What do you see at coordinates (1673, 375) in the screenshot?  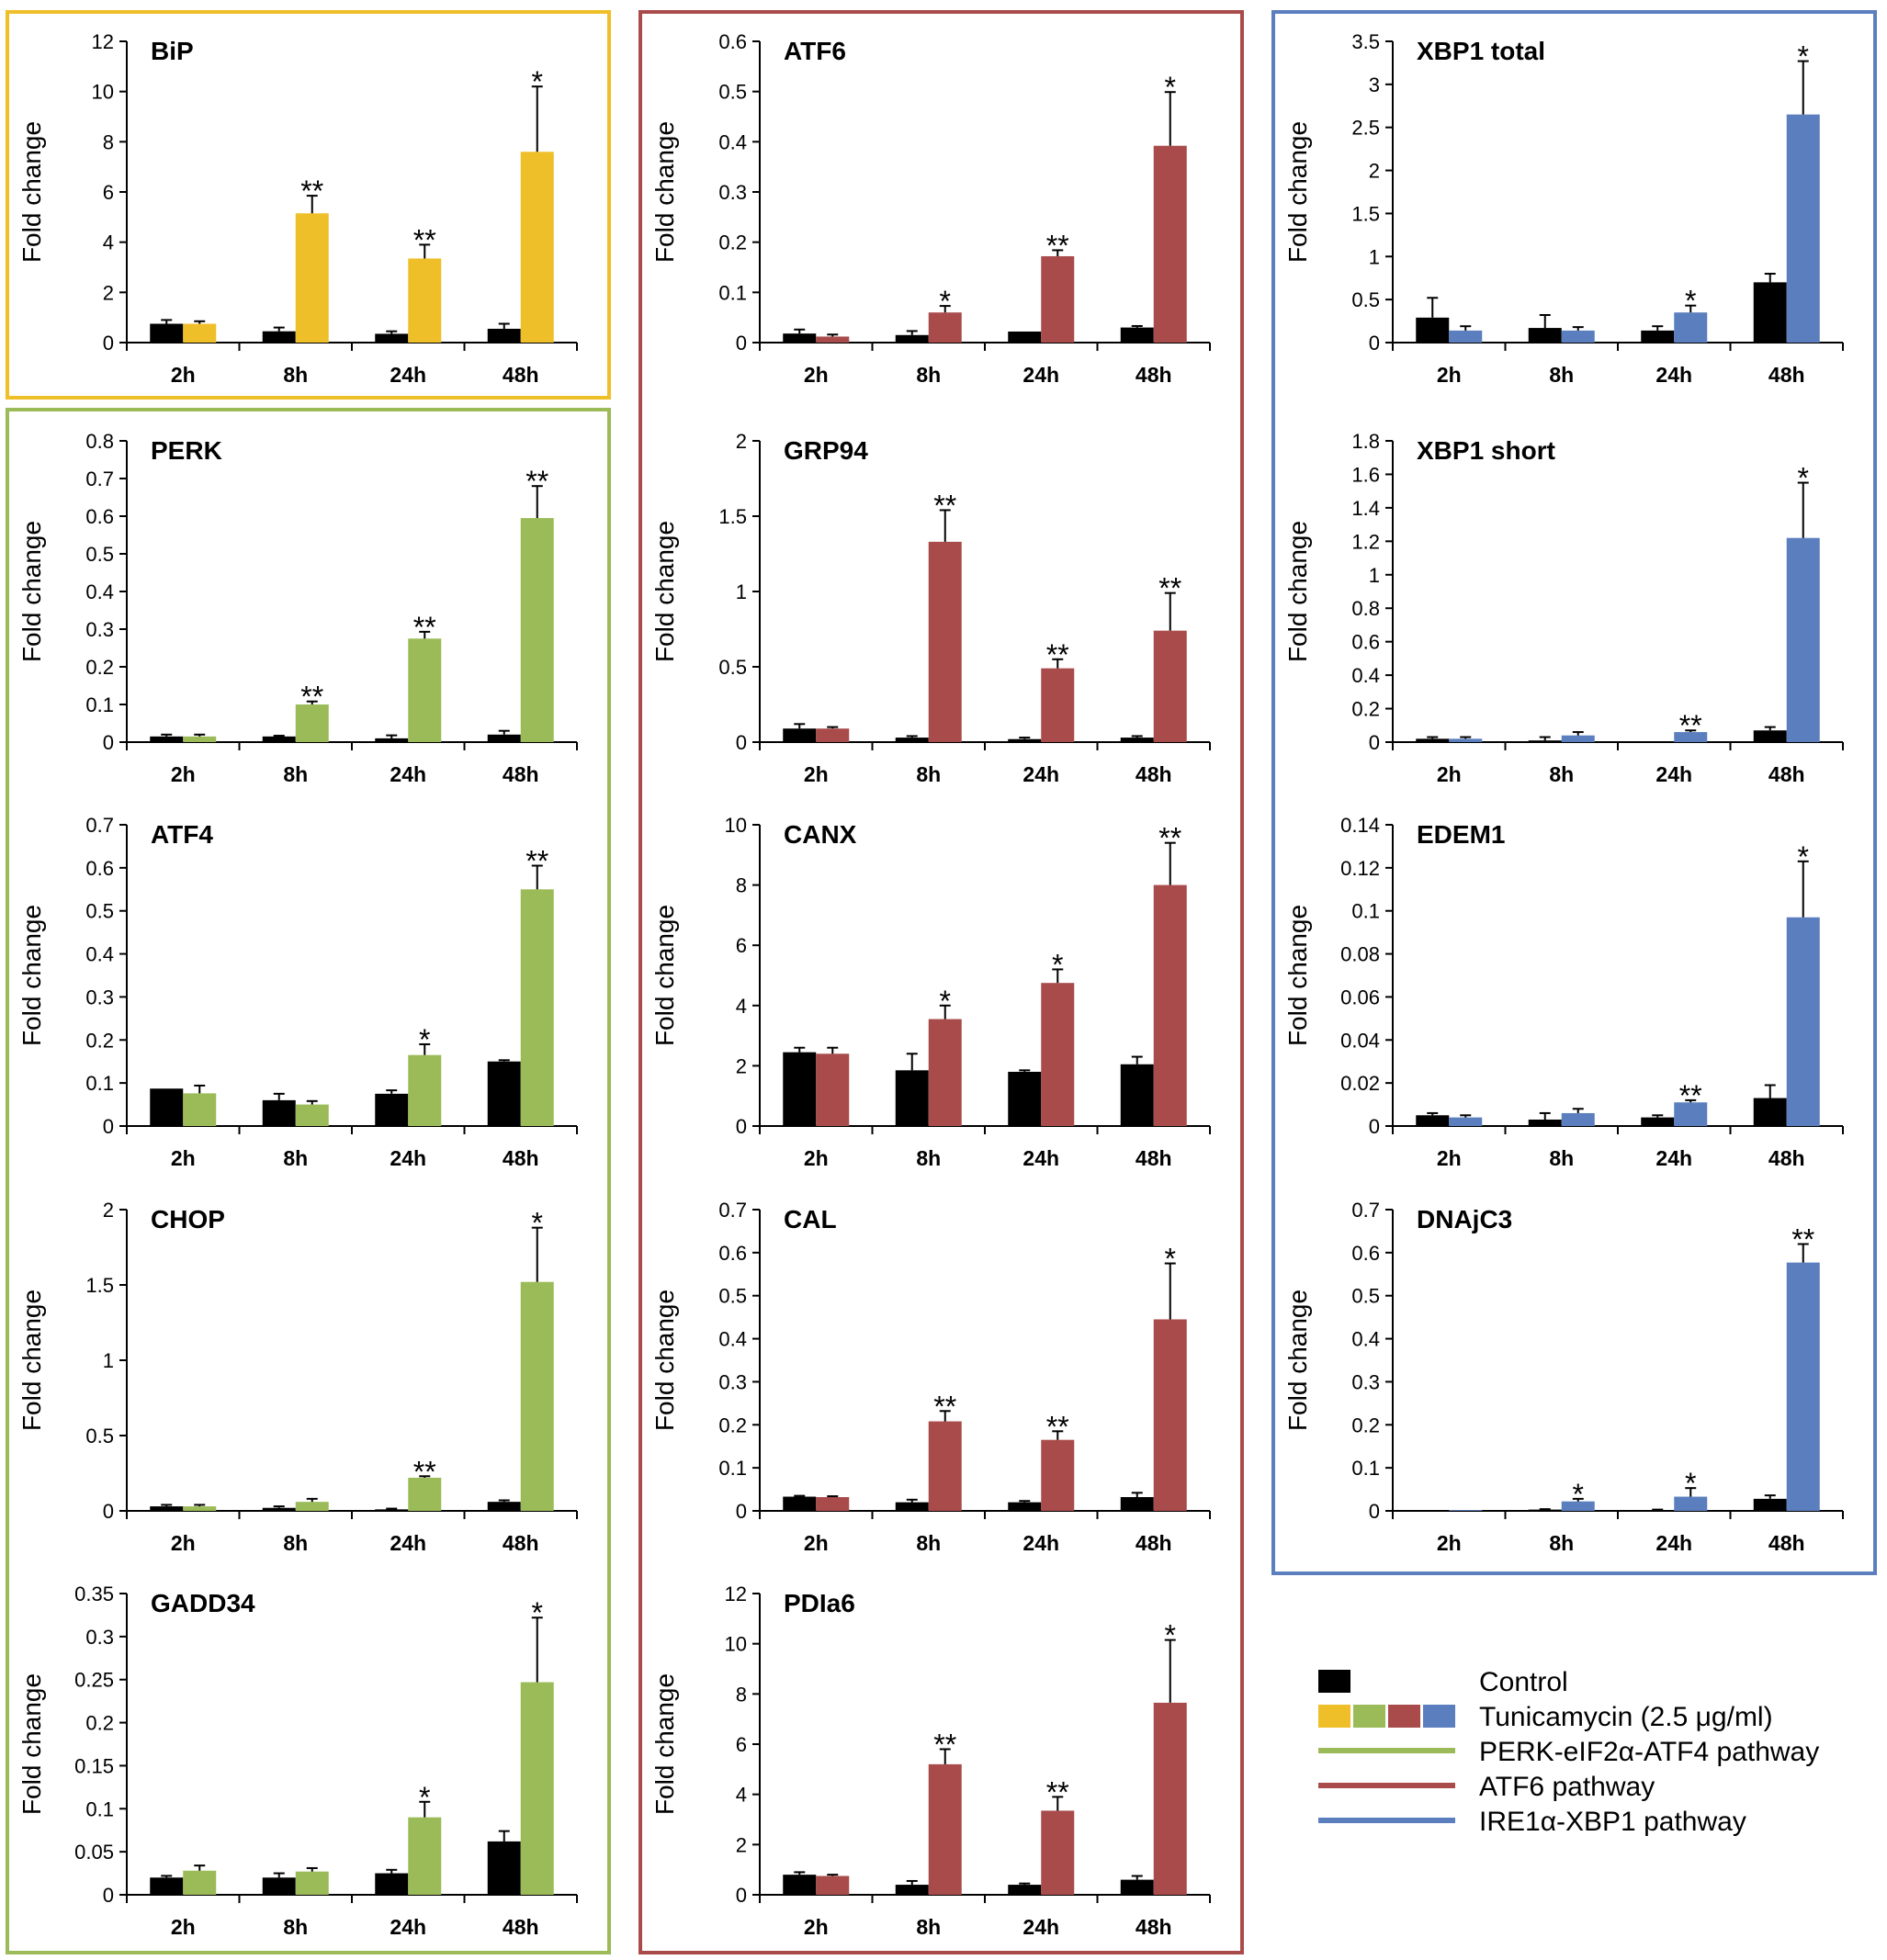 I see `xbp1-total-xtick-label: 24h` at bounding box center [1673, 375].